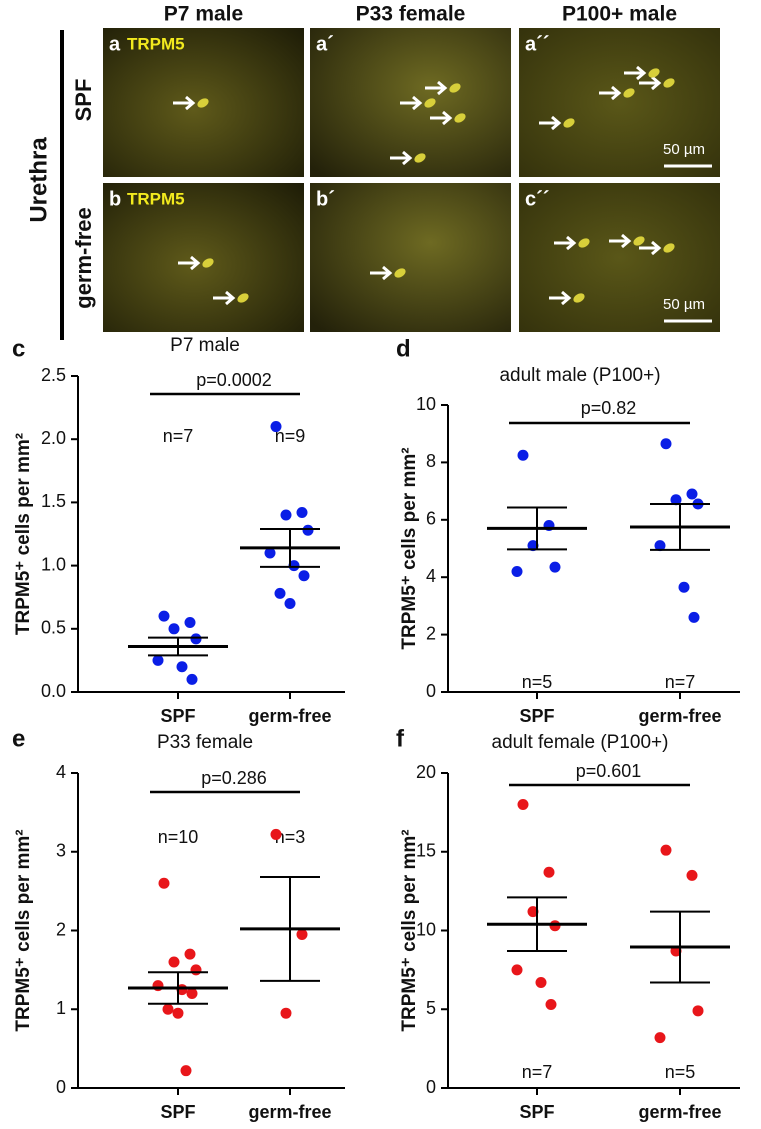 Image resolution: width=761 pixels, height=1129 pixels. Describe the element at coordinates (38, 180) in the screenshot. I see `region-label: Urethra` at that location.